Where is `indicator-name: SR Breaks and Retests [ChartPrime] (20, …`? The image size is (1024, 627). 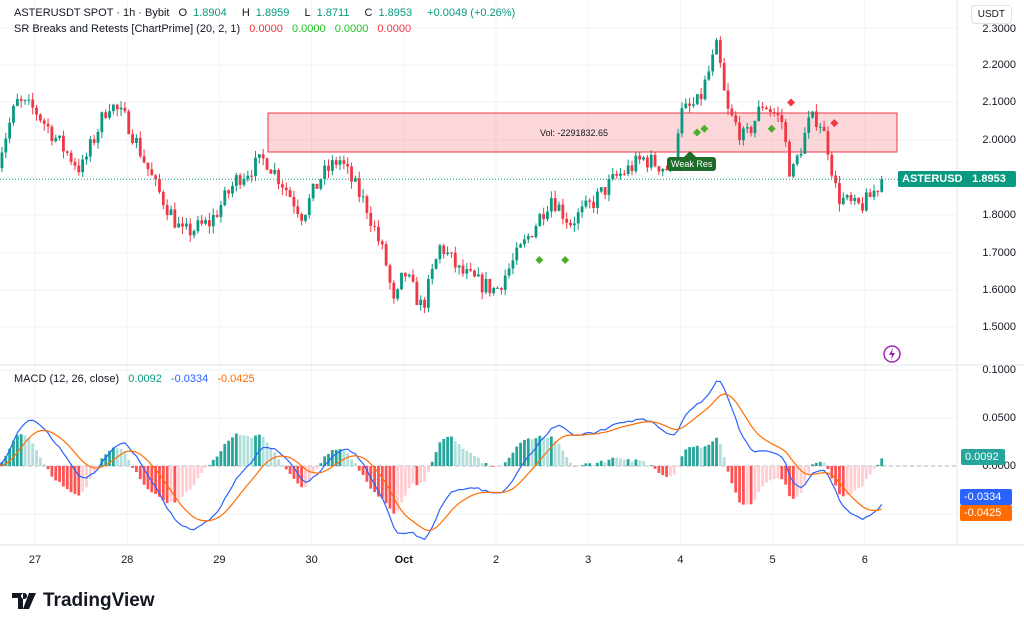
indicator-name: SR Breaks and Retests [ChartPrime] (20, … is located at coordinates (127, 29).